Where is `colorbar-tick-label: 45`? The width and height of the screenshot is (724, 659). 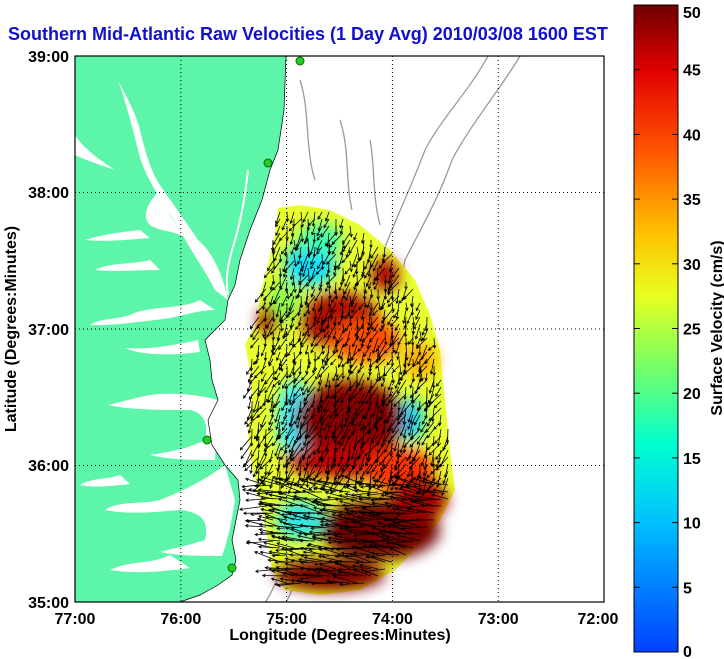 colorbar-tick-label: 45 is located at coordinates (692, 71).